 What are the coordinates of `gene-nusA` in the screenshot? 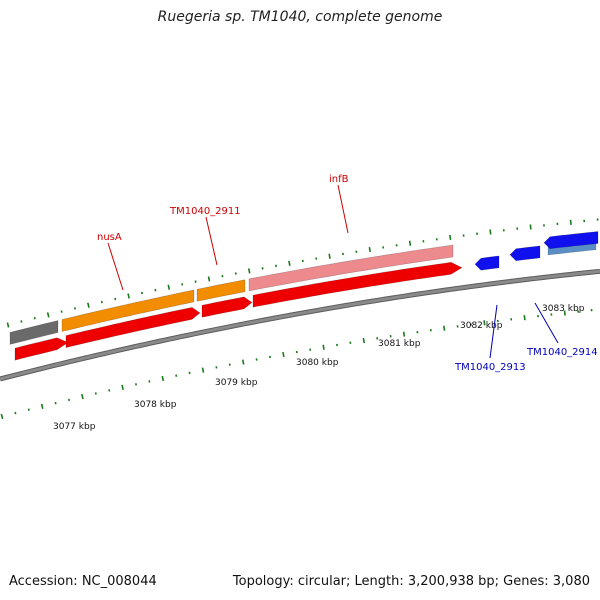 It's located at (128, 310).